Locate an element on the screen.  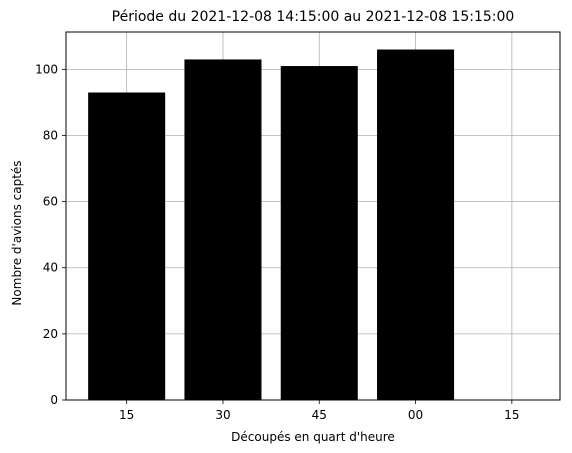
y-axis-ticks: 0 20 40 60 80 100 is located at coordinates (50, 234).